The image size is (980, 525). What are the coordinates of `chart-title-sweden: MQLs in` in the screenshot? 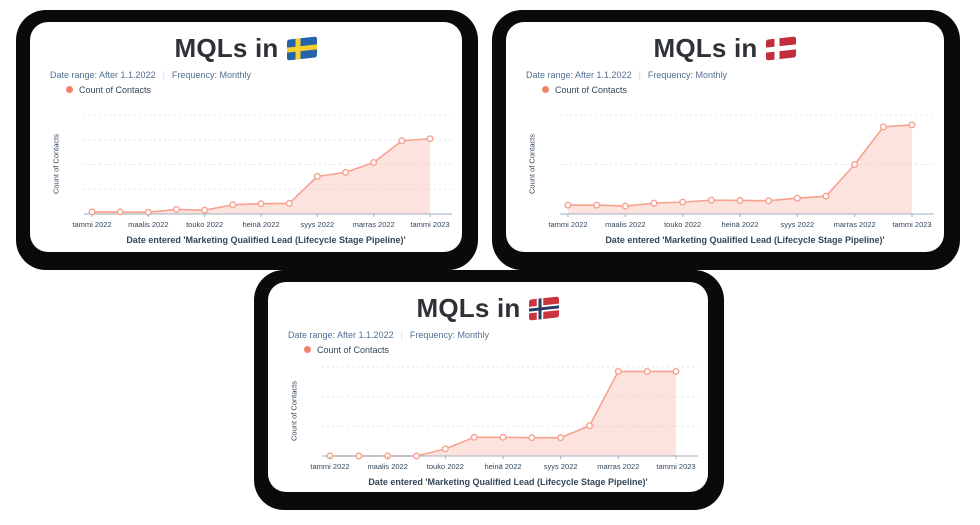 It's located at (246, 48).